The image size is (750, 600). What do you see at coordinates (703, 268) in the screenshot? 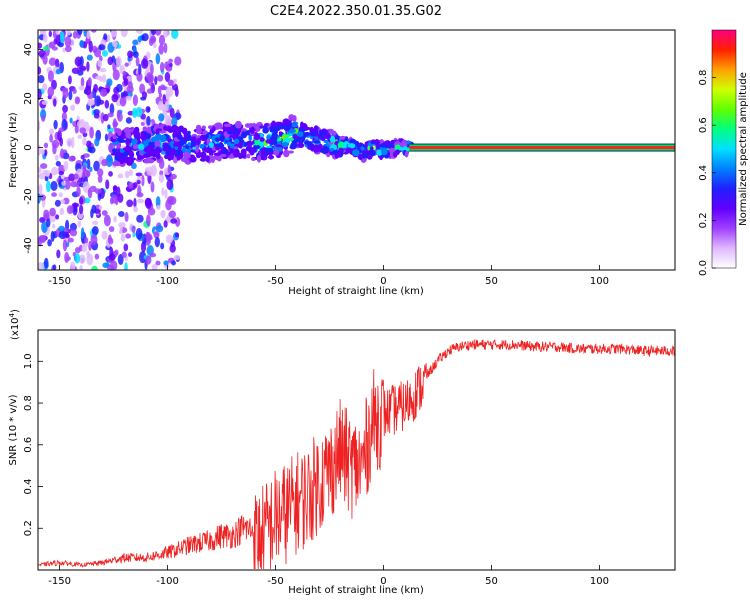
I see `colorbar-tick-label: 0.0` at bounding box center [703, 268].